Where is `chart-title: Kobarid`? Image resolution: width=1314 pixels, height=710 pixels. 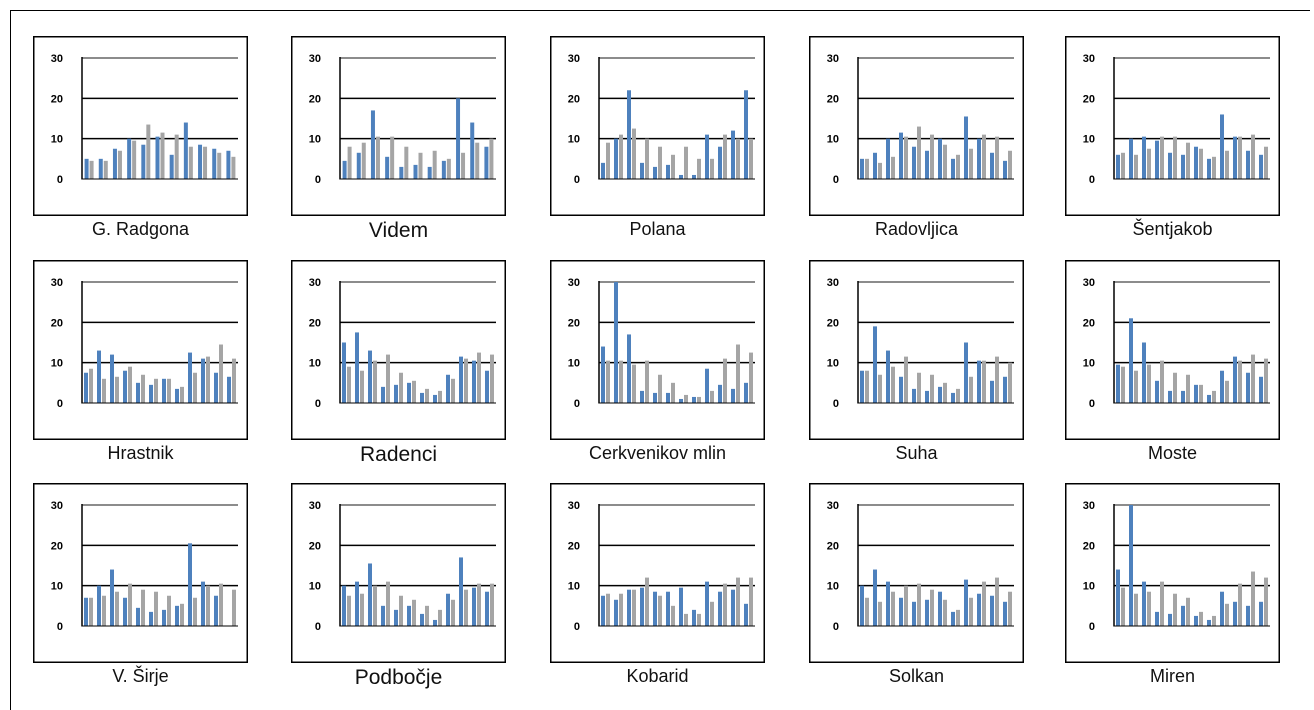 chart-title: Kobarid is located at coordinates (657, 676).